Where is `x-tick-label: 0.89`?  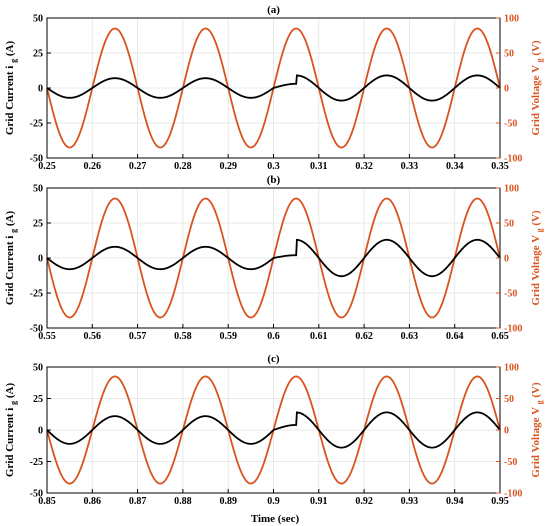 x-tick-label: 0.89 is located at coordinates (228, 501).